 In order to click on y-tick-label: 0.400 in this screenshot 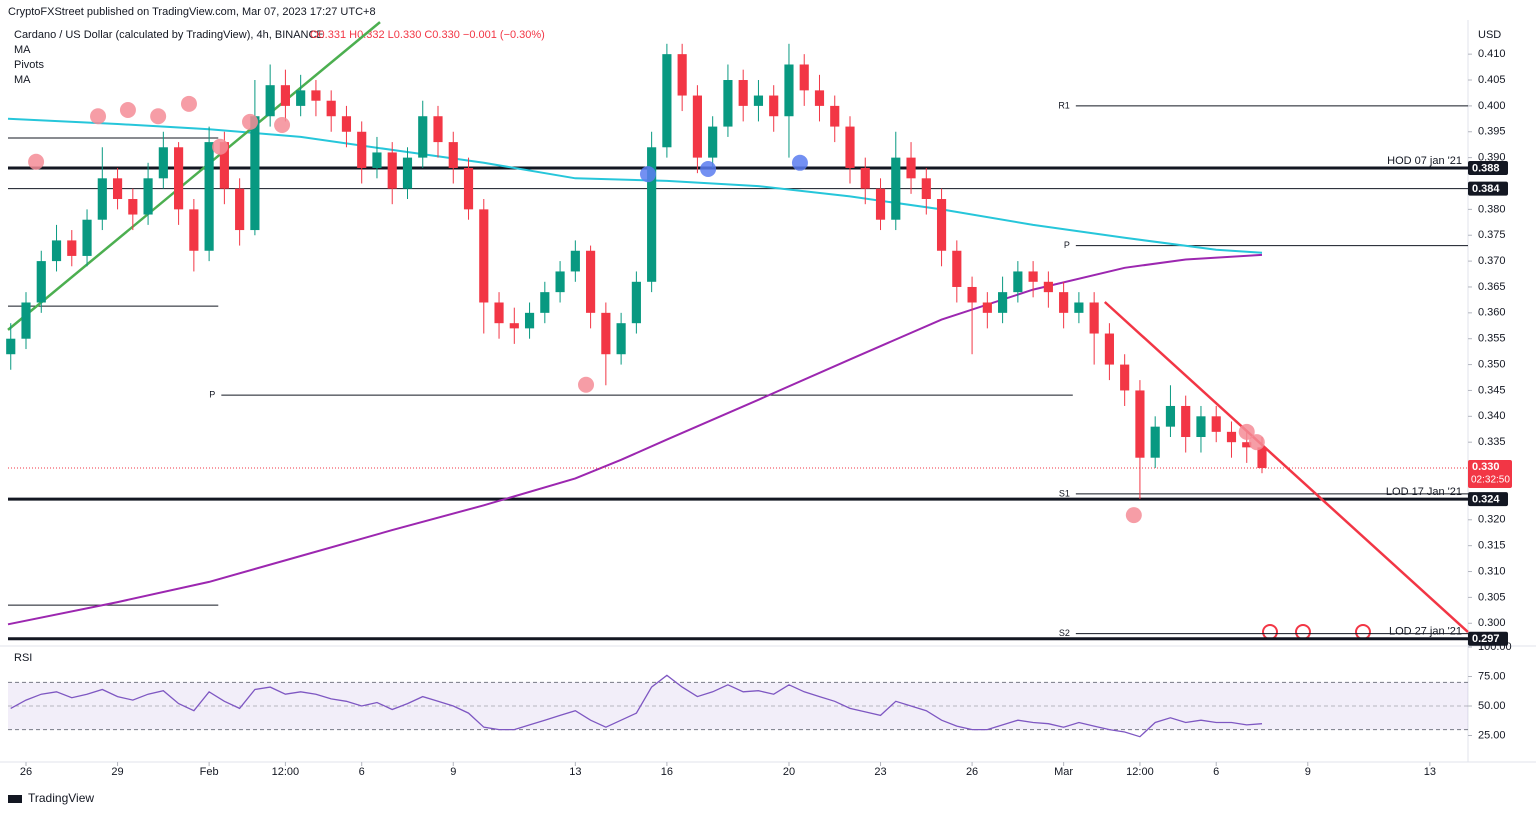, I will do `click(1492, 106)`.